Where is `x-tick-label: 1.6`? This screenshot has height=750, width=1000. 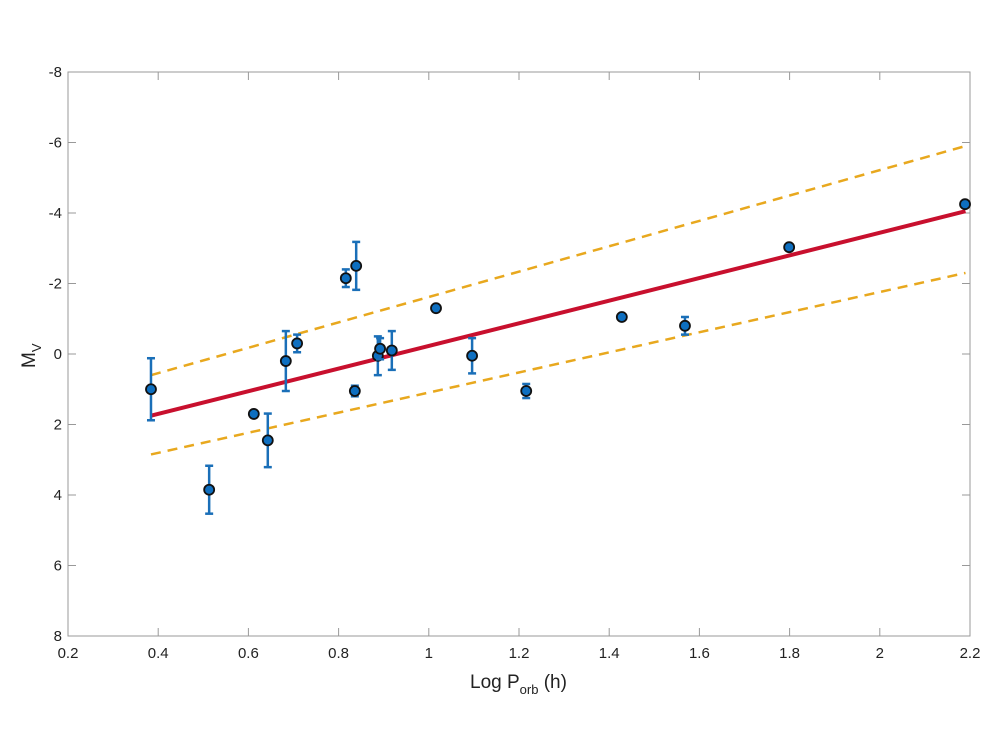 x-tick-label: 1.6 is located at coordinates (699, 653).